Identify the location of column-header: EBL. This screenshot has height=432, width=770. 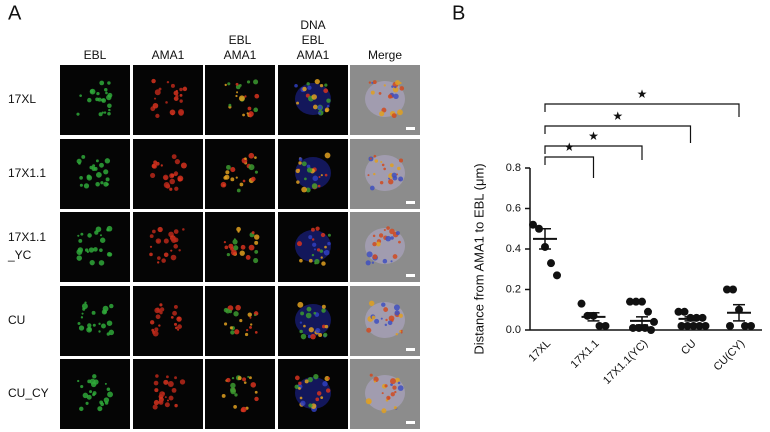
(95, 55).